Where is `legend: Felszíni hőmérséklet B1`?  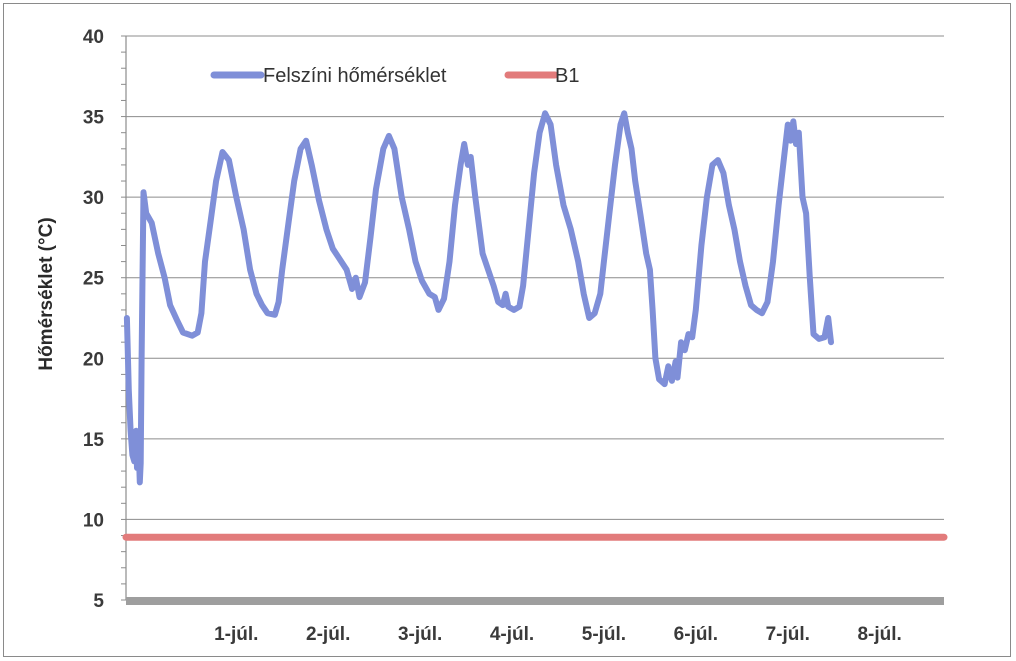 legend: Felszíni hőmérséklet B1 is located at coordinates (394, 76).